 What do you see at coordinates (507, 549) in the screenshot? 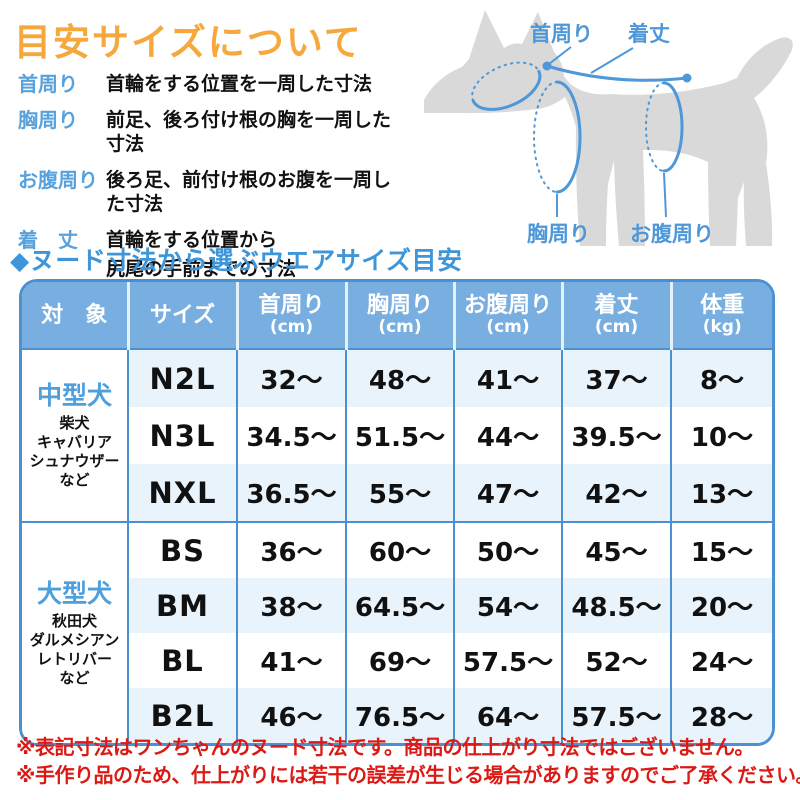
I see `belly-value: 50～` at bounding box center [507, 549].